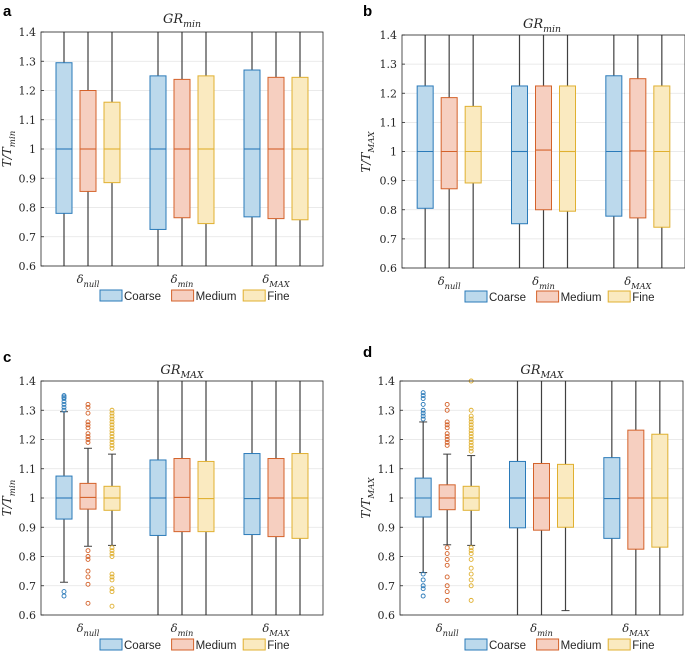  I want to click on y-axis-label: T/Tmin, so click(9, 149).